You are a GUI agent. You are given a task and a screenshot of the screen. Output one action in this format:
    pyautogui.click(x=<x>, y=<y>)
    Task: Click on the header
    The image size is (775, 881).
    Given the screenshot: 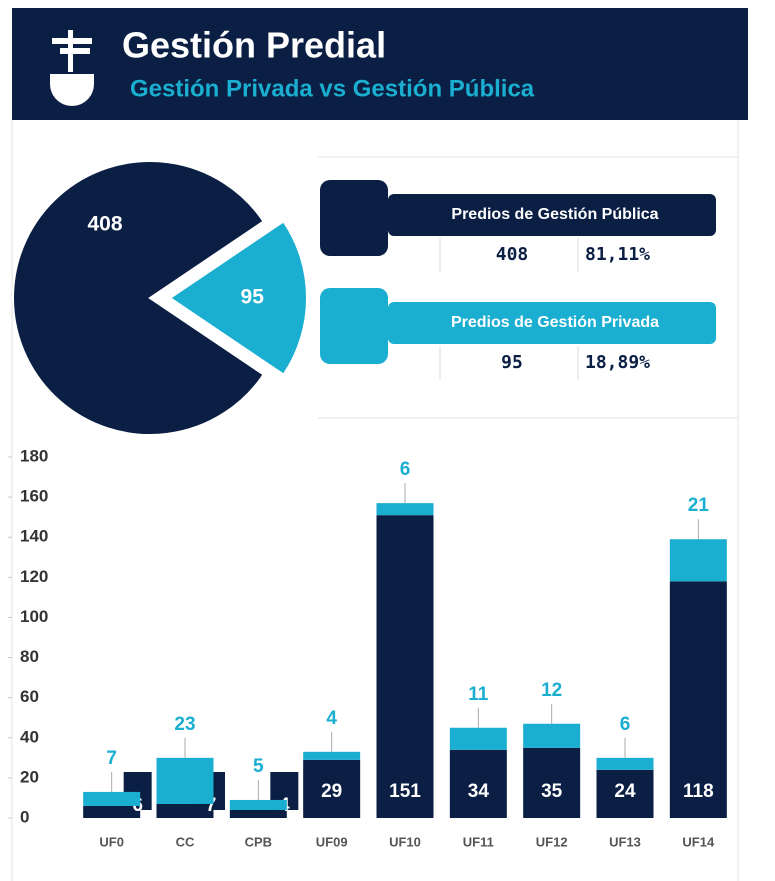 What is the action you would take?
    pyautogui.click(x=380, y=64)
    